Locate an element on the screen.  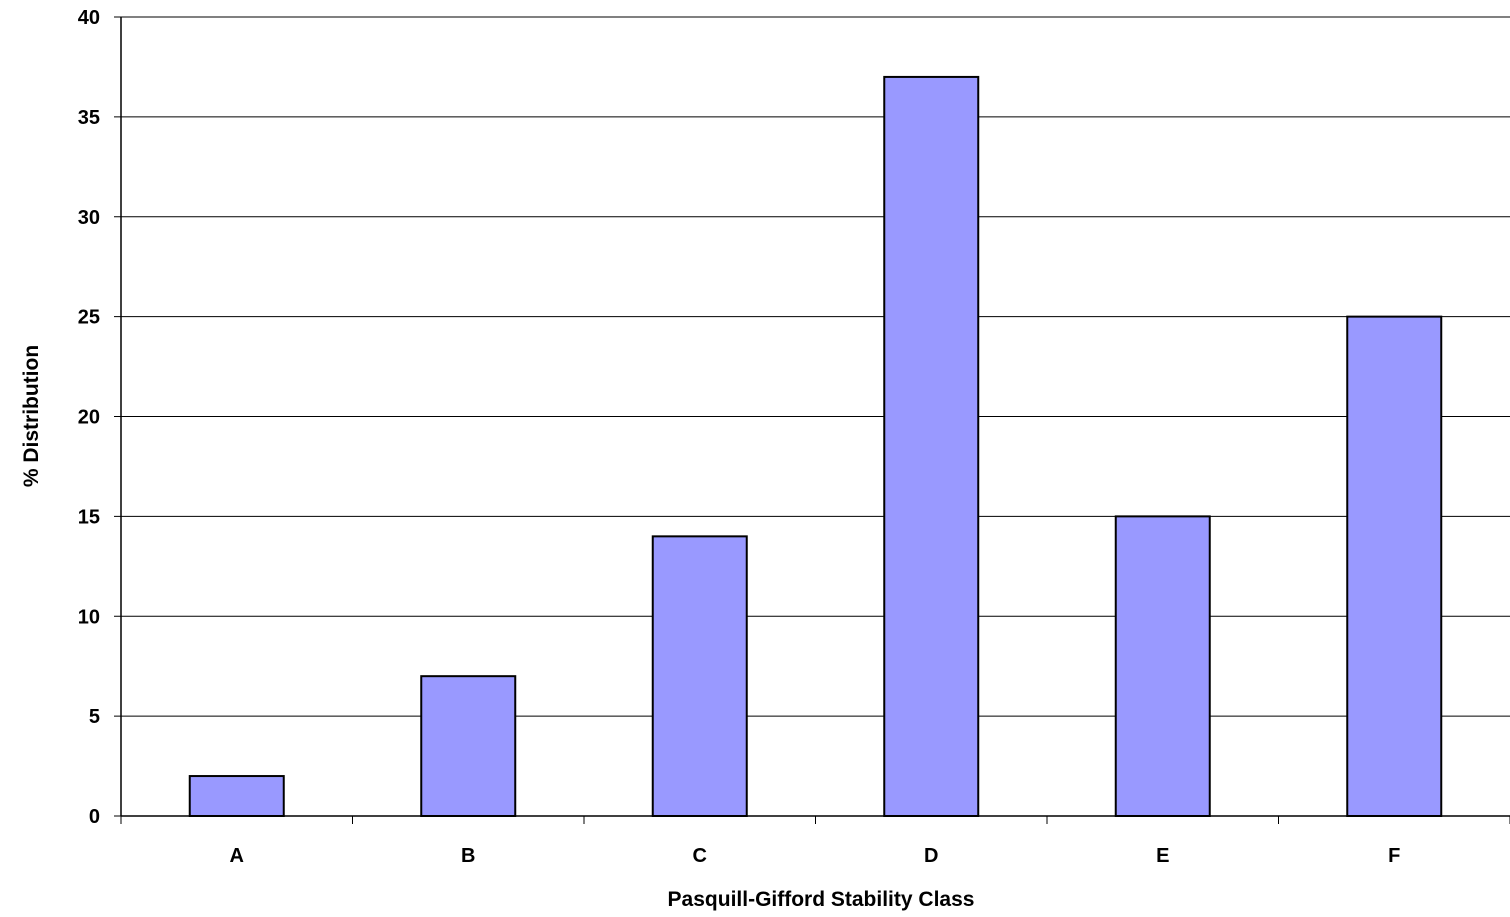
y-tick-label: 10 is located at coordinates (89, 617).